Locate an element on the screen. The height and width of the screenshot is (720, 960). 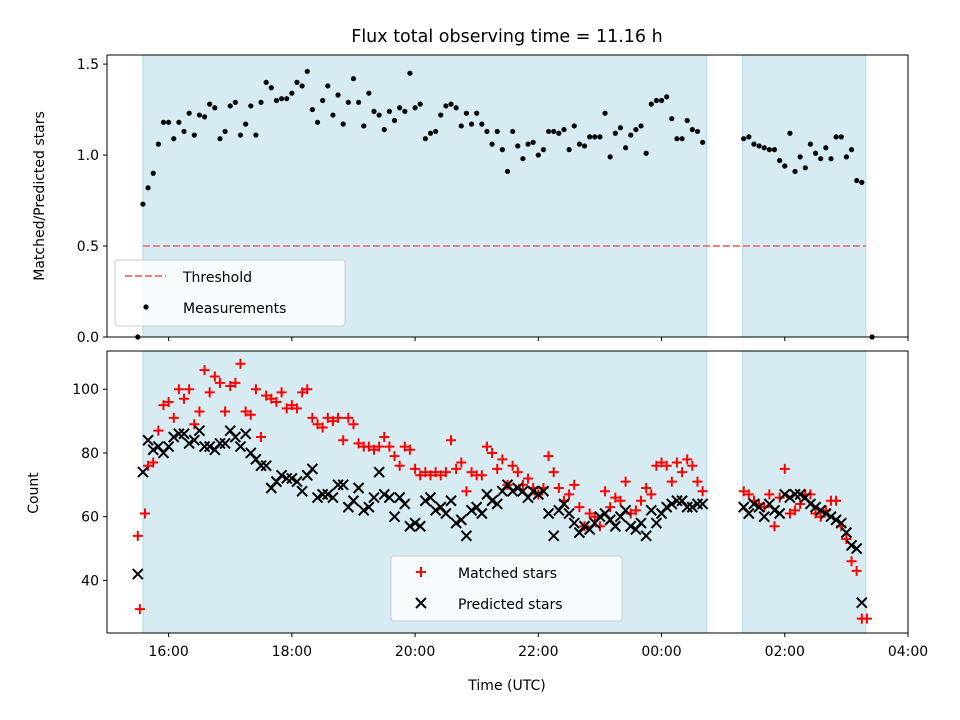
bottom-ytick-label: 100 is located at coordinates (85, 390).